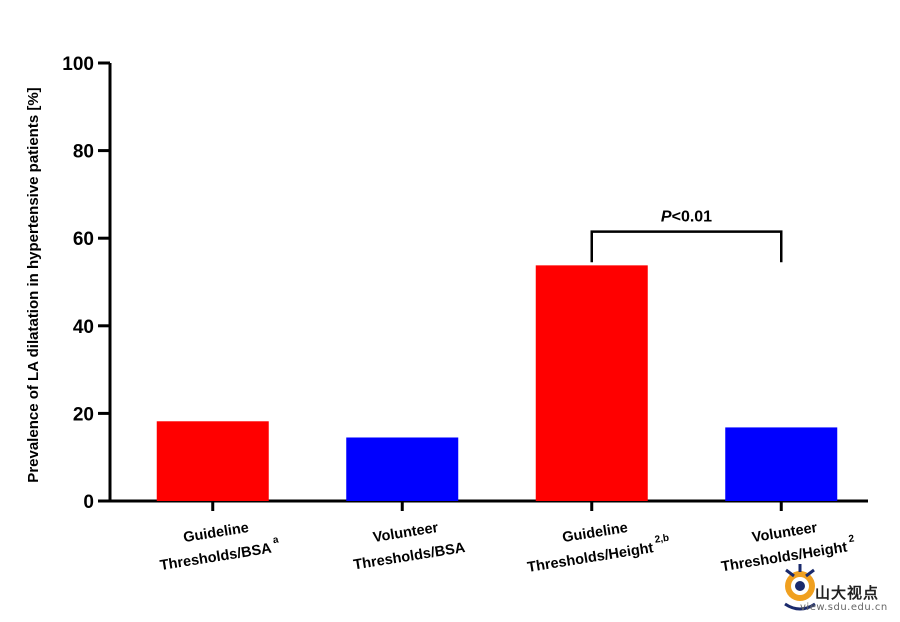 The height and width of the screenshot is (622, 900). Describe the element at coordinates (660, 540) in the screenshot. I see `x-tick-label-superscript: 2,b` at that location.